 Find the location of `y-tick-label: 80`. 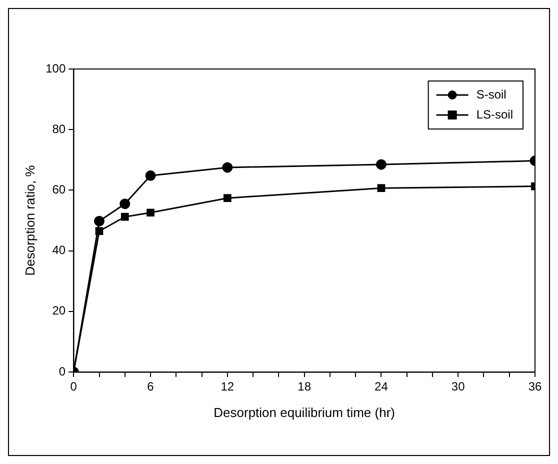

y-tick-label: 80 is located at coordinates (59, 129).